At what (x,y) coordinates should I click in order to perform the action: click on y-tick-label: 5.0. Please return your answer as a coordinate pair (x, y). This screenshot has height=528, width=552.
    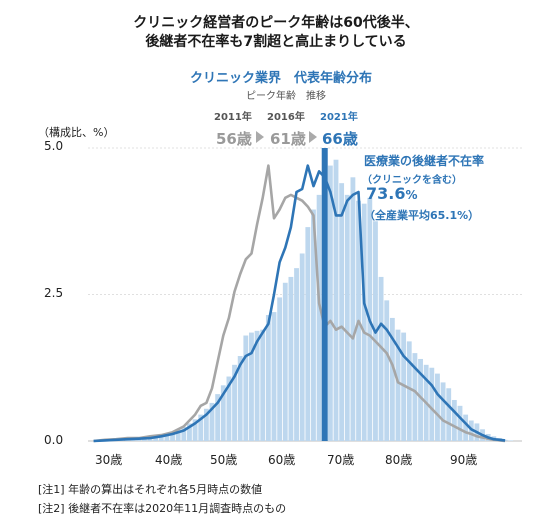
    Looking at the image, I should click on (54, 146).